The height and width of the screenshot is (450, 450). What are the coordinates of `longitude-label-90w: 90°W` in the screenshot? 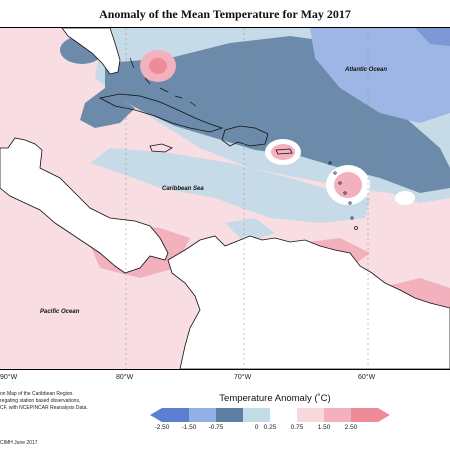 It's located at (9, 377).